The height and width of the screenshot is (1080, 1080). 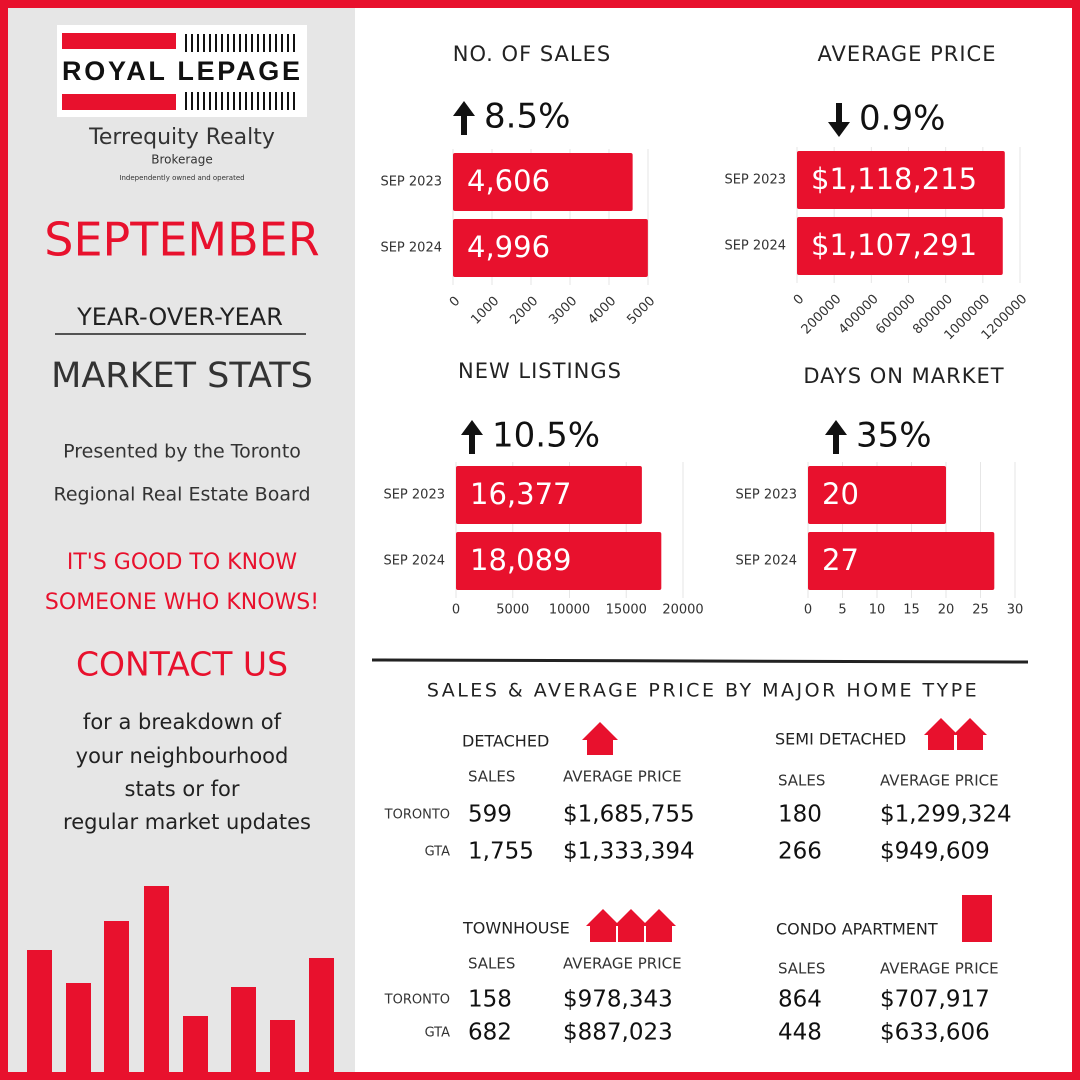 What do you see at coordinates (857, 929) in the screenshot?
I see `home-type-name: CONDO APARTMENT` at bounding box center [857, 929].